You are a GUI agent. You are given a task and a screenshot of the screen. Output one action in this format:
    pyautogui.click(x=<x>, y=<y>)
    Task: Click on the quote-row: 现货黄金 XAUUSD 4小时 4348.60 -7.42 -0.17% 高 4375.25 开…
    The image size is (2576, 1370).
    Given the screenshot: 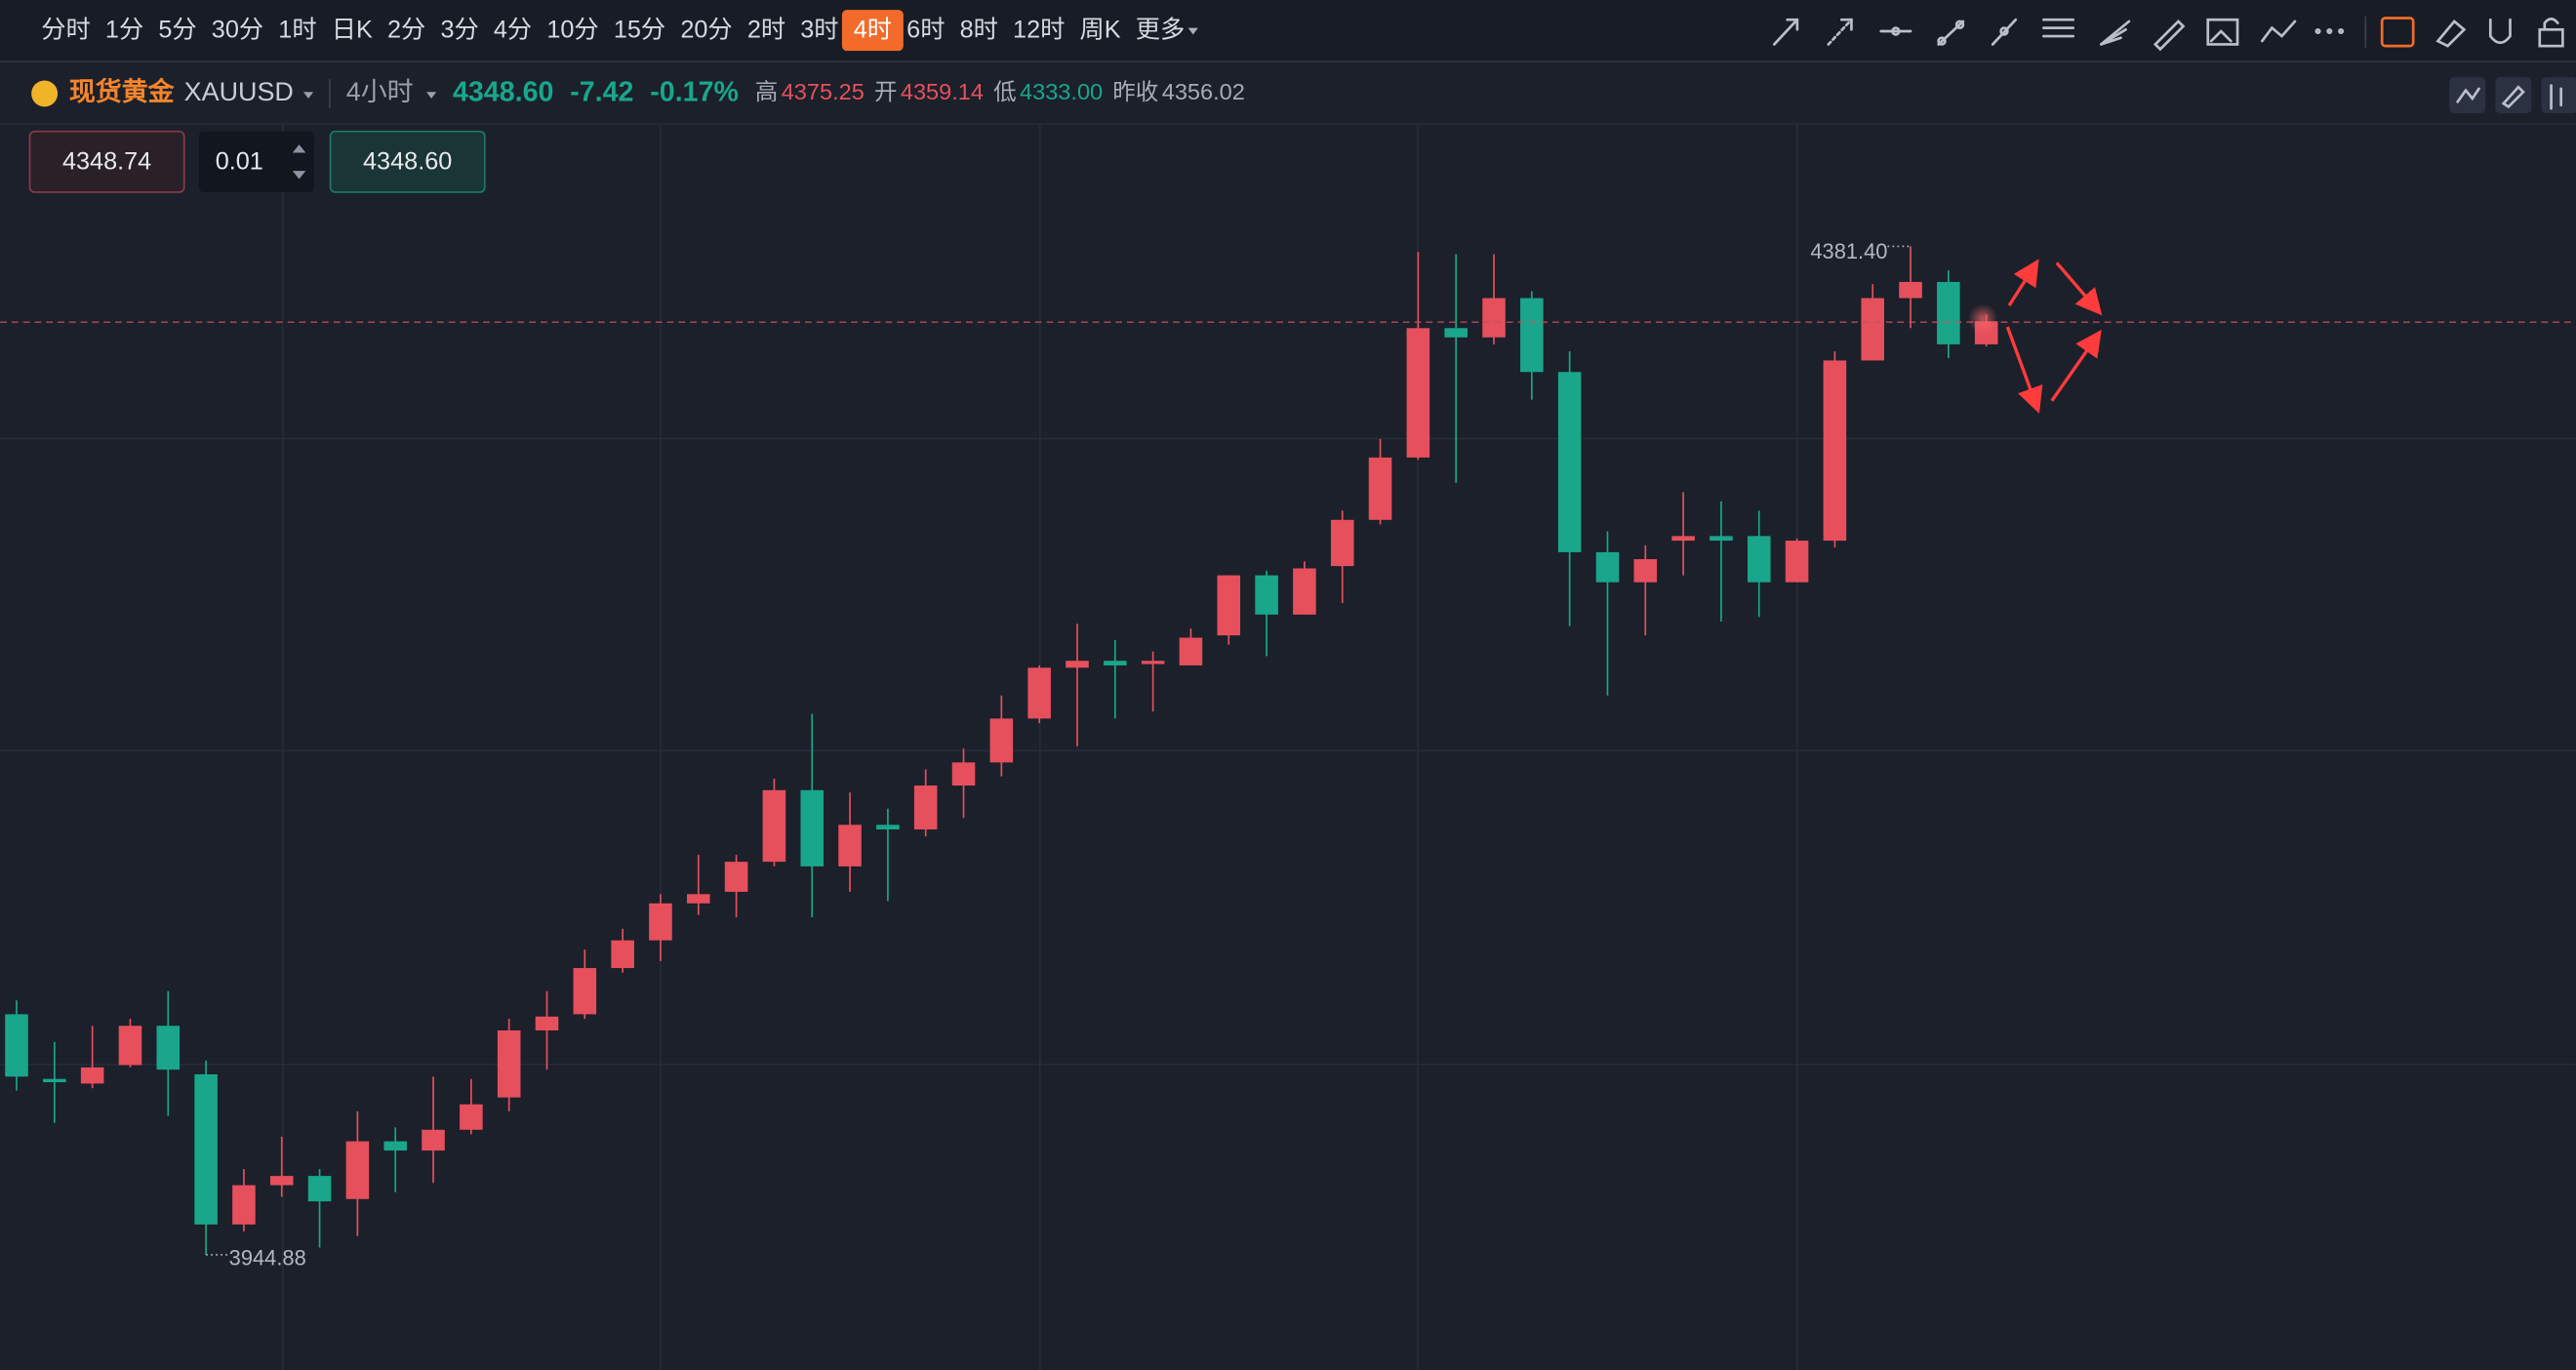 What is the action you would take?
    pyautogui.click(x=657, y=92)
    